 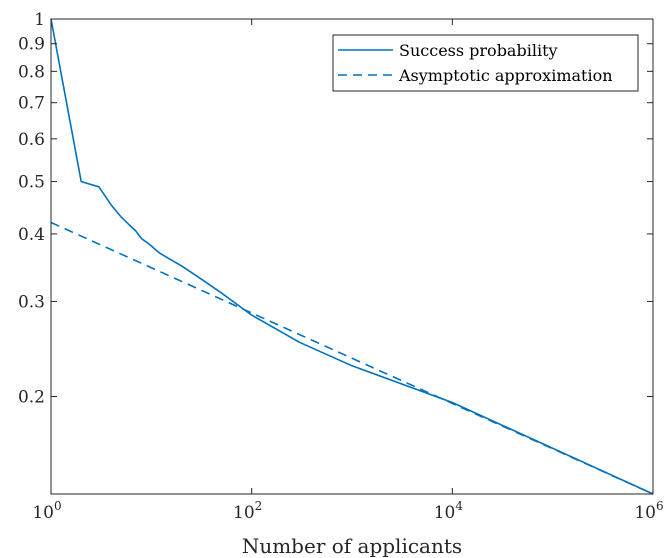 I want to click on x-tick-label-1: 10², so click(x=247, y=511).